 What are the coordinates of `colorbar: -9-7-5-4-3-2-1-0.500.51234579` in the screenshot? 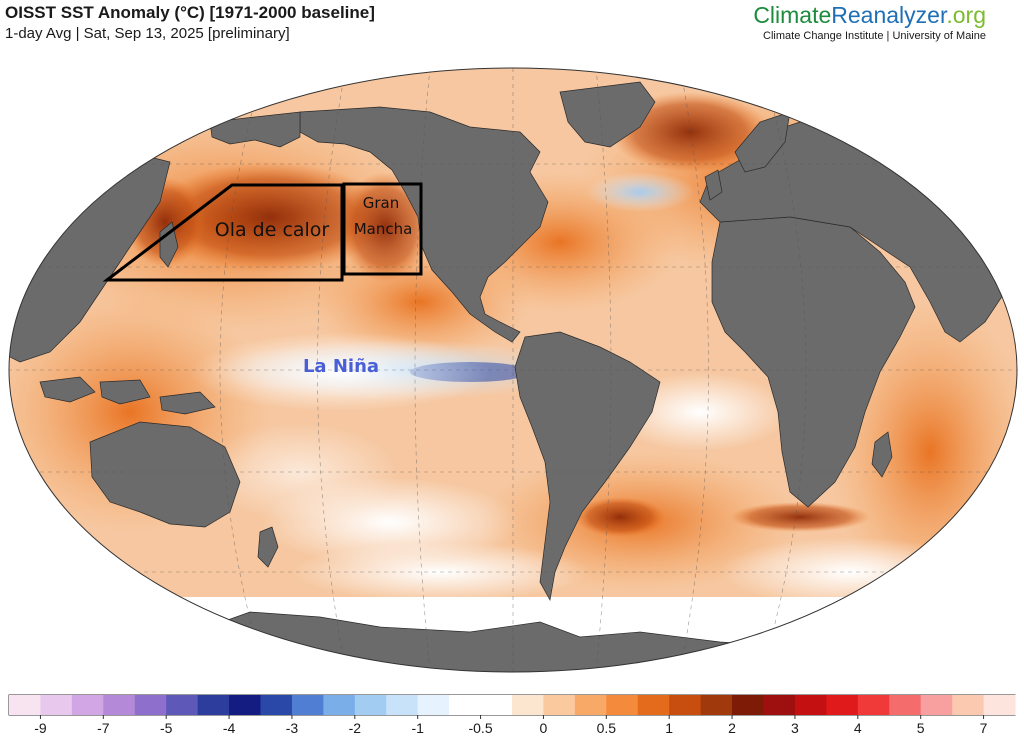 It's located at (512, 715).